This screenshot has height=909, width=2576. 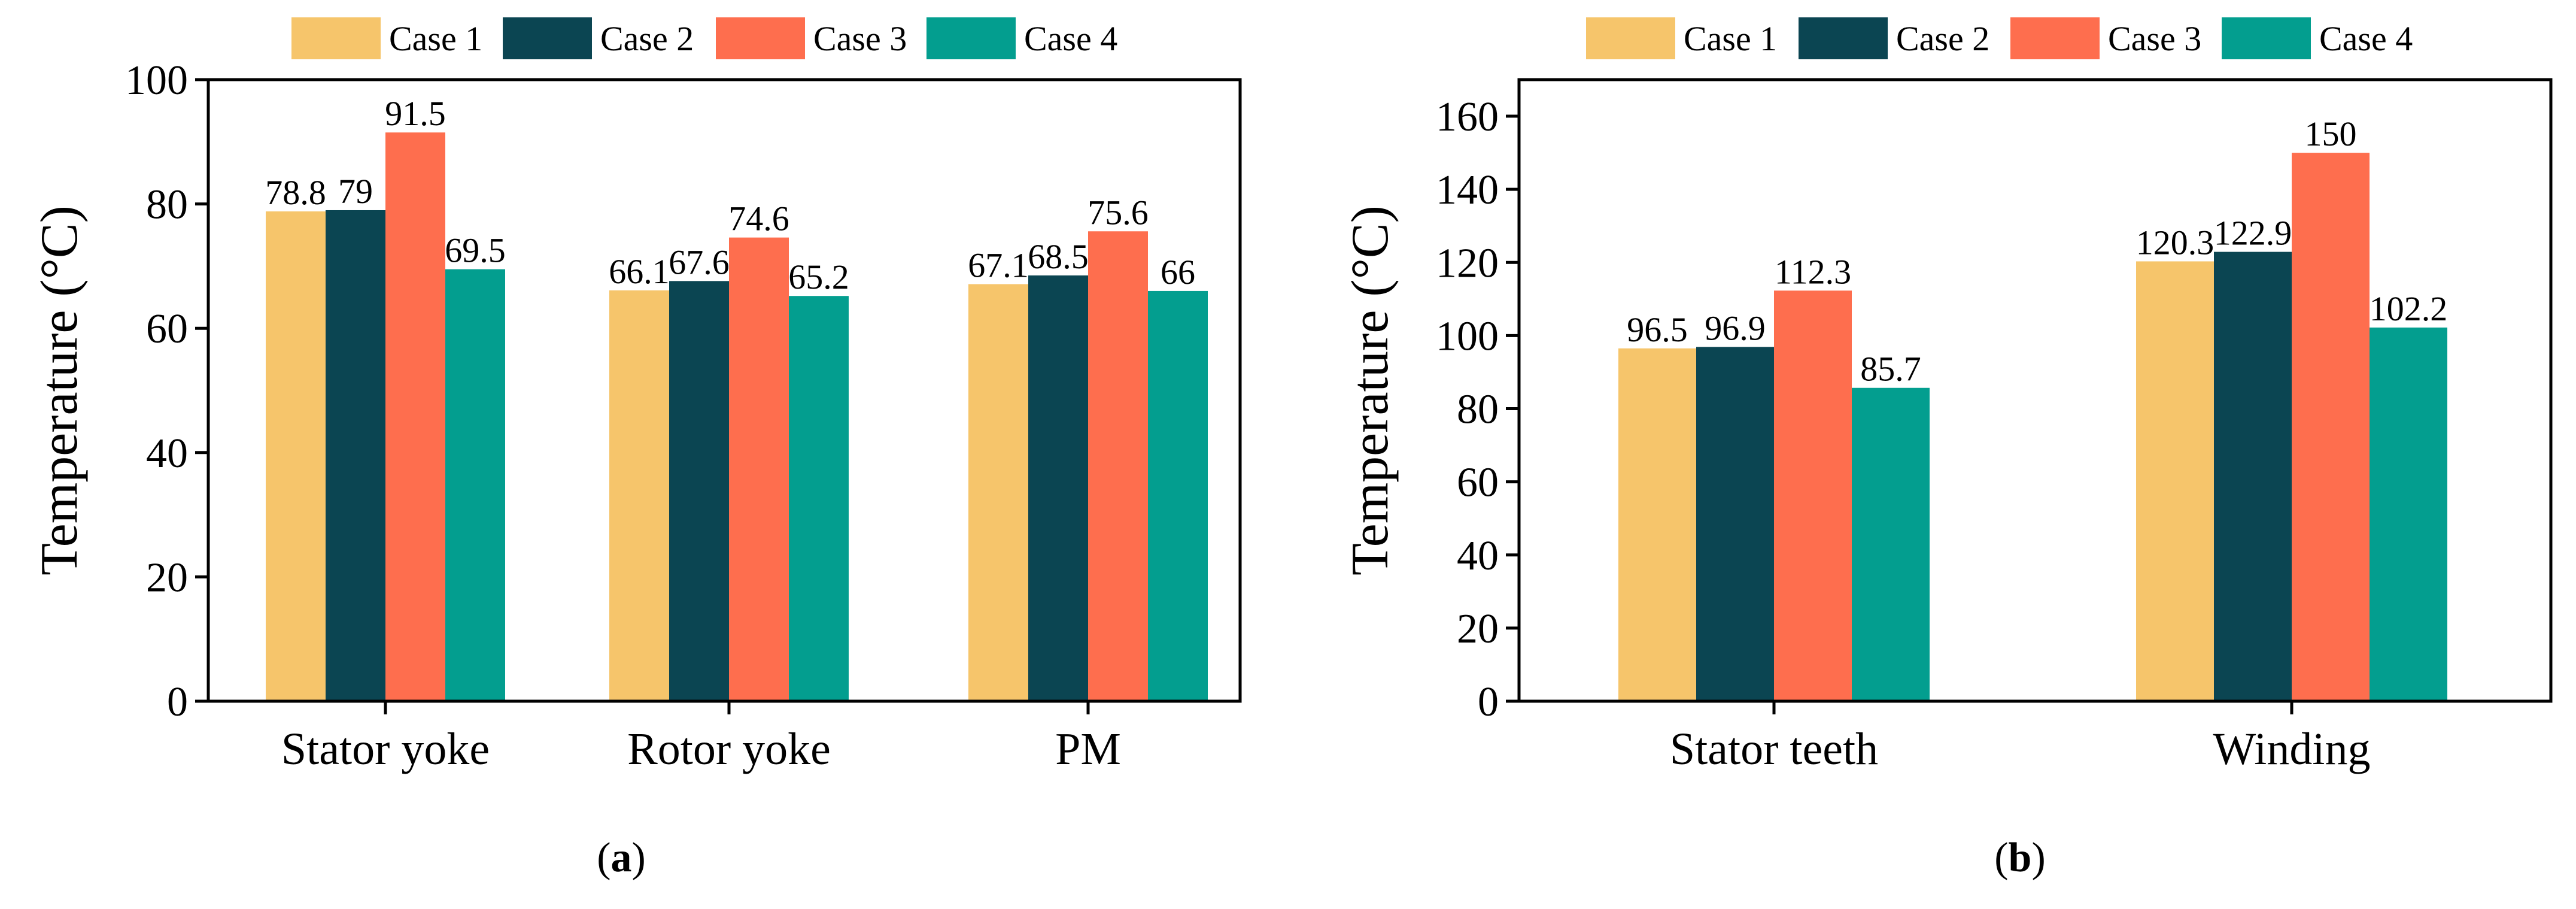 I want to click on bar-b-case4-stator-teeth, so click(x=1891, y=544).